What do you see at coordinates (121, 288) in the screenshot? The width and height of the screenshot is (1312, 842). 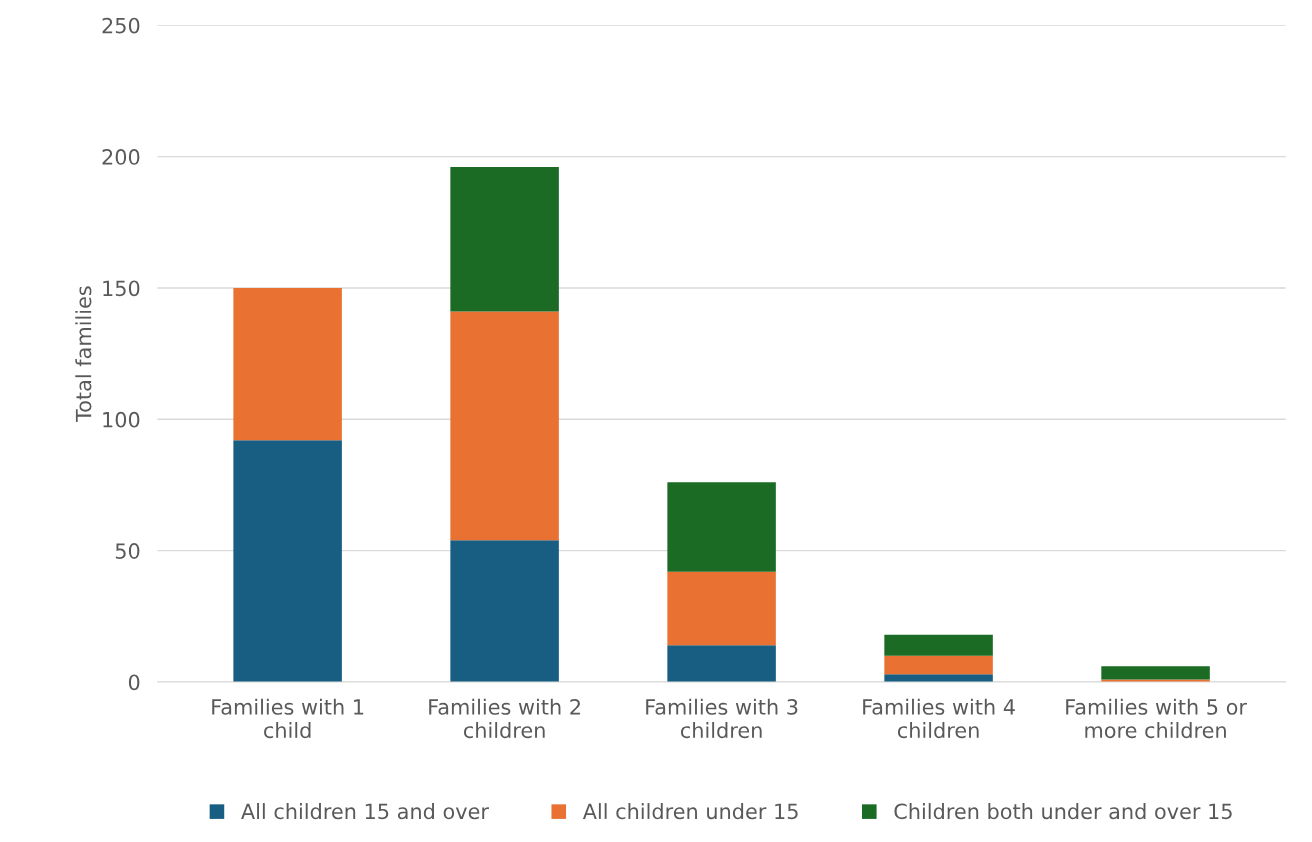 I see `y-tick-label: 150` at bounding box center [121, 288].